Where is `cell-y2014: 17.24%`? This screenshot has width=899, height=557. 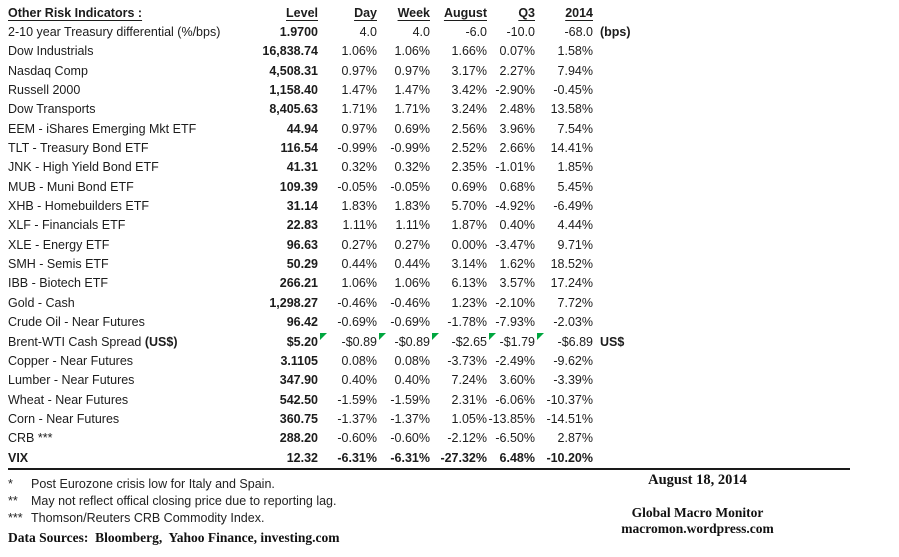
cell-y2014: 17.24% is located at coordinates (571, 283).